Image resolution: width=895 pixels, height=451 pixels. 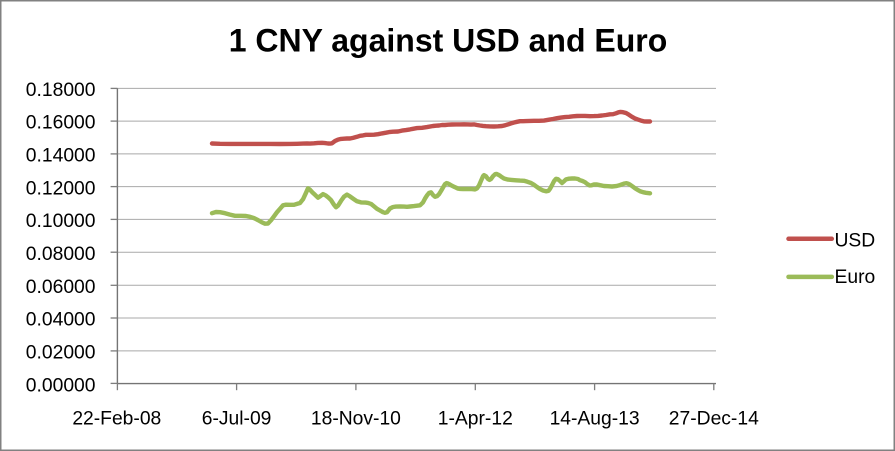 I want to click on svg-text: 14-Aug-13, so click(x=595, y=418).